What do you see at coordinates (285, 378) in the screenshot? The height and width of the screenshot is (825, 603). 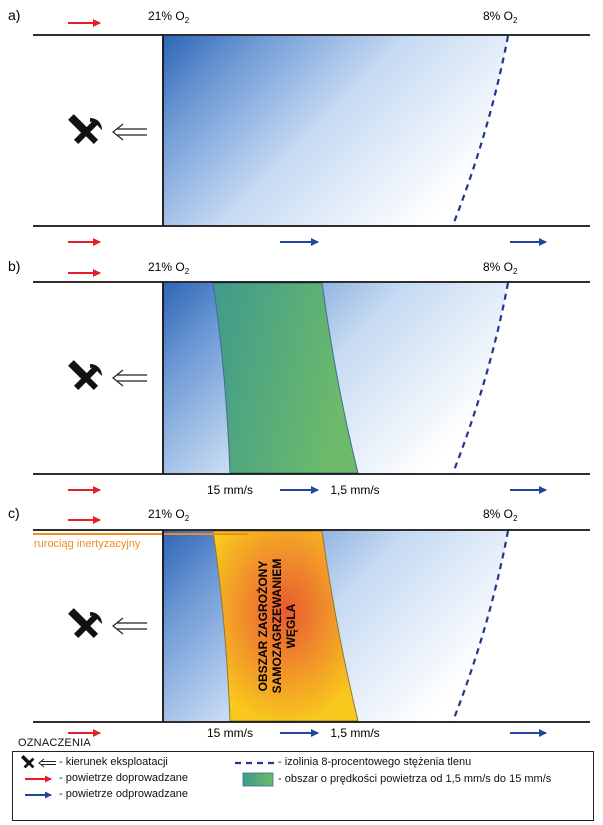 I see `speed-zone` at bounding box center [285, 378].